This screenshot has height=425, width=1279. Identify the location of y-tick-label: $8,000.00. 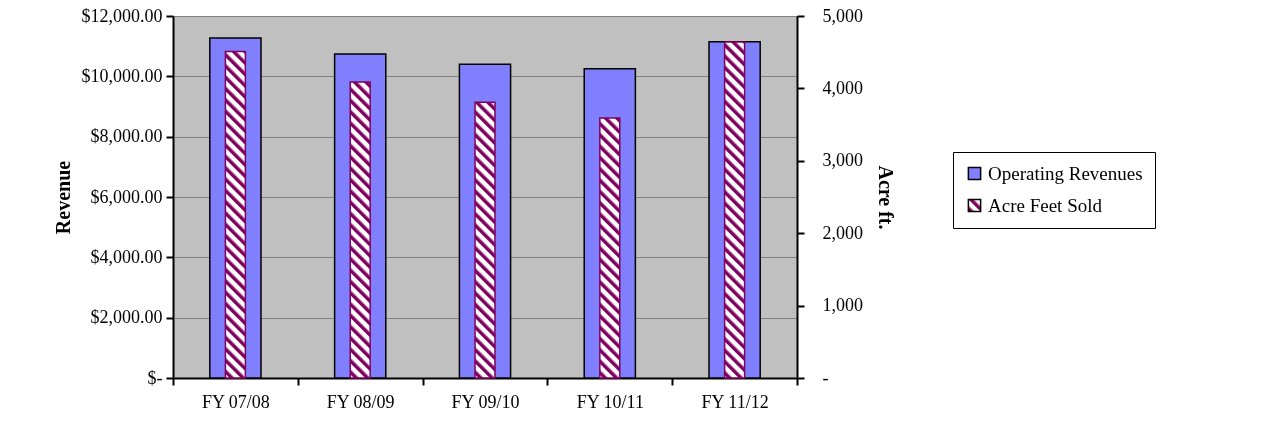
(126, 136).